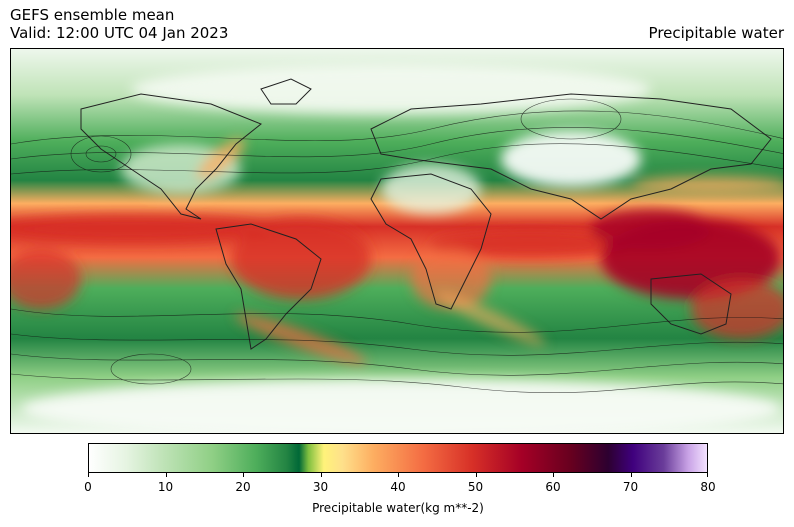 The image size is (794, 527). What do you see at coordinates (630, 487) in the screenshot?
I see `colorbar-tick-label: 70` at bounding box center [630, 487].